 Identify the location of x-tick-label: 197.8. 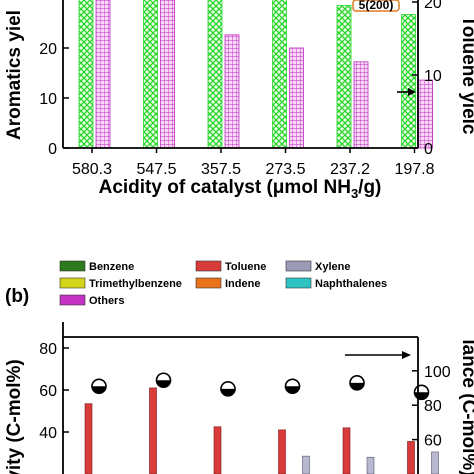
(414, 169).